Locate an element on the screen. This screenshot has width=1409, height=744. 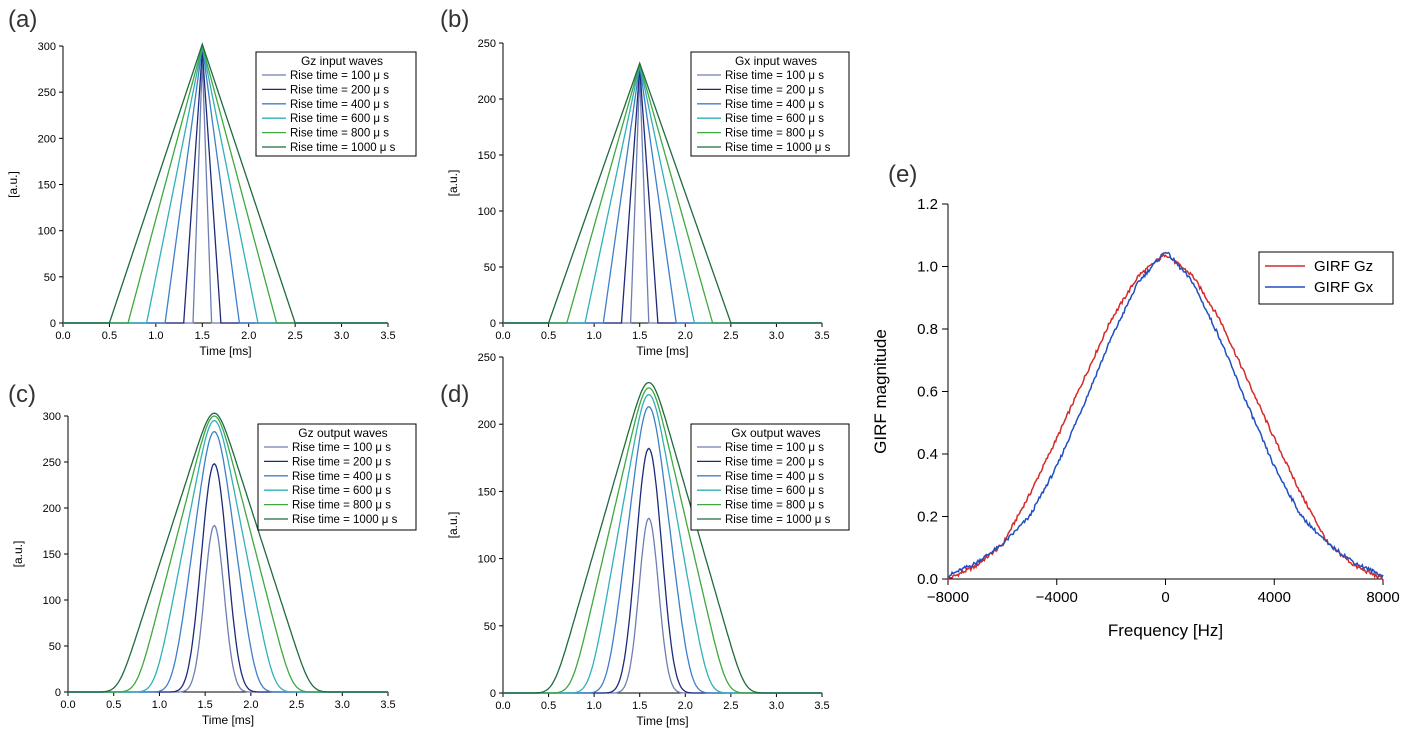
legend-entry-a: Rise time = 800 μ s is located at coordinates (339, 134).